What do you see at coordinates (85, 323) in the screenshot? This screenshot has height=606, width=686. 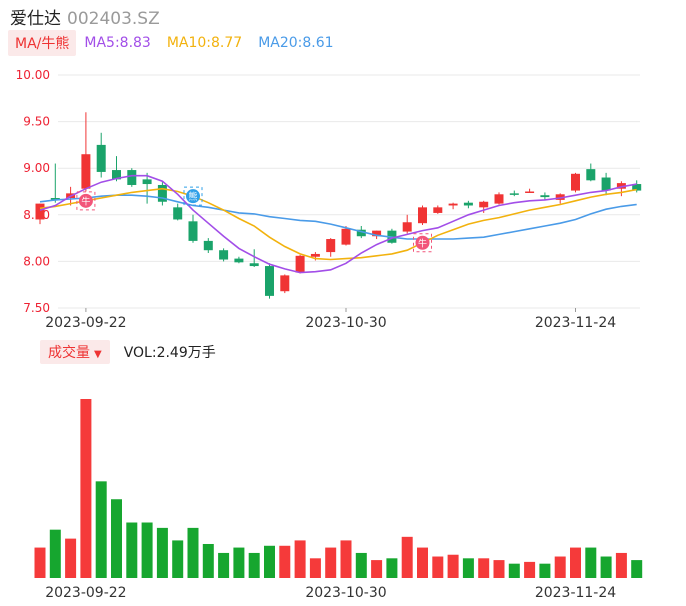 I see `date-label: 2023-09-22` at bounding box center [85, 323].